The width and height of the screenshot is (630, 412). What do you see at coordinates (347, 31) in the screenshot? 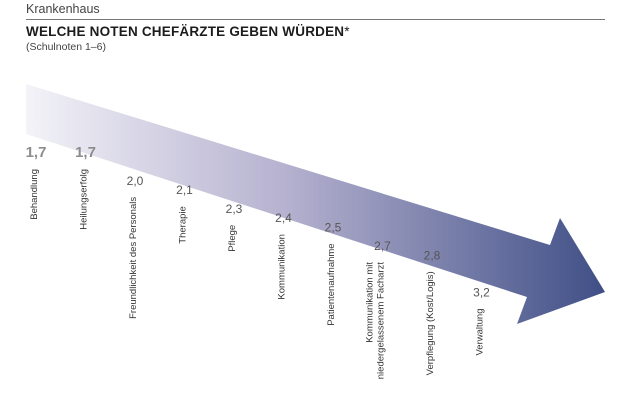
I see `footnote-mark: *` at bounding box center [347, 31].